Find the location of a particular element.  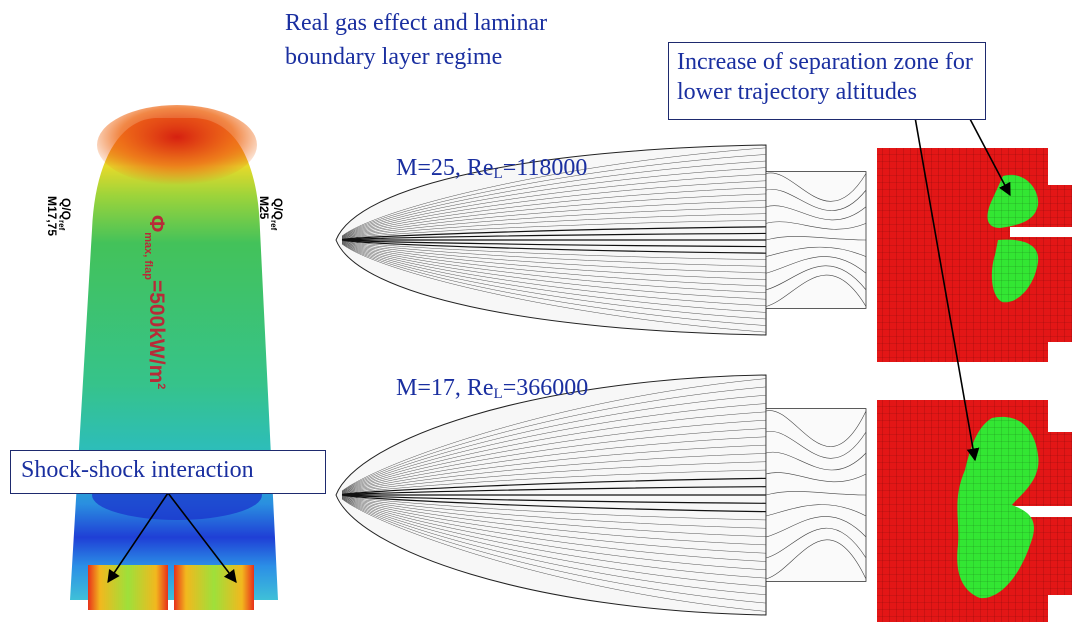

vehicle-side-label-right: M25 Q/Qref is located at coordinates (271, 213).